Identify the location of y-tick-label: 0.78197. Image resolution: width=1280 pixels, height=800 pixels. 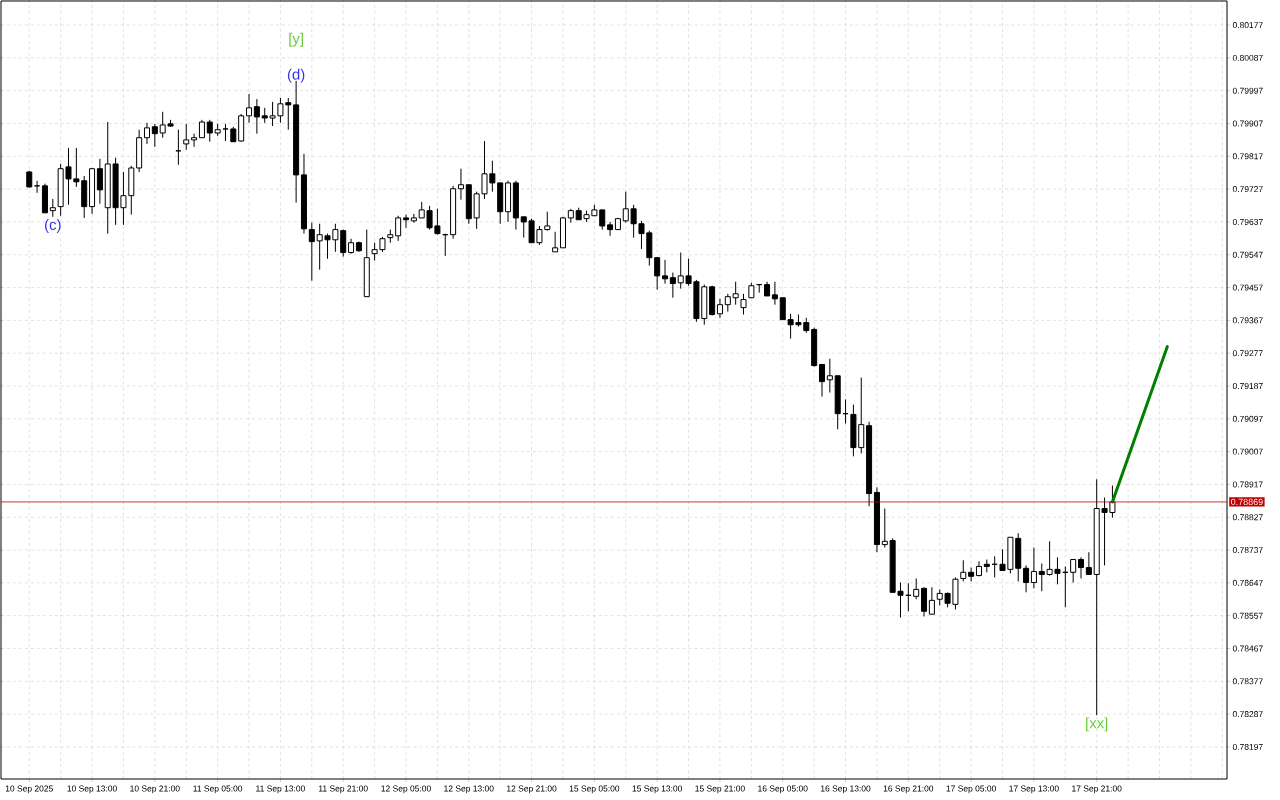
(1247, 746).